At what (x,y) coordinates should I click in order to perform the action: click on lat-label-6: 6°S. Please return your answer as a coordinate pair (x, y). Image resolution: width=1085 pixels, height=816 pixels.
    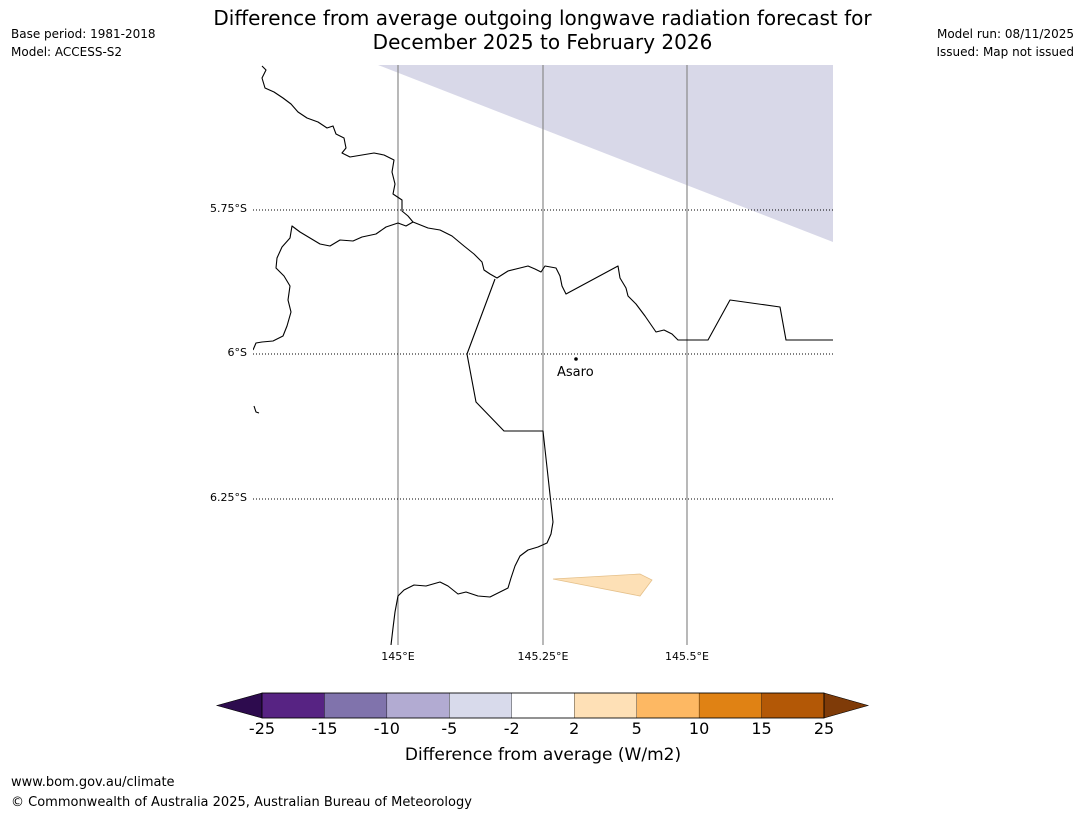
    Looking at the image, I should click on (237, 352).